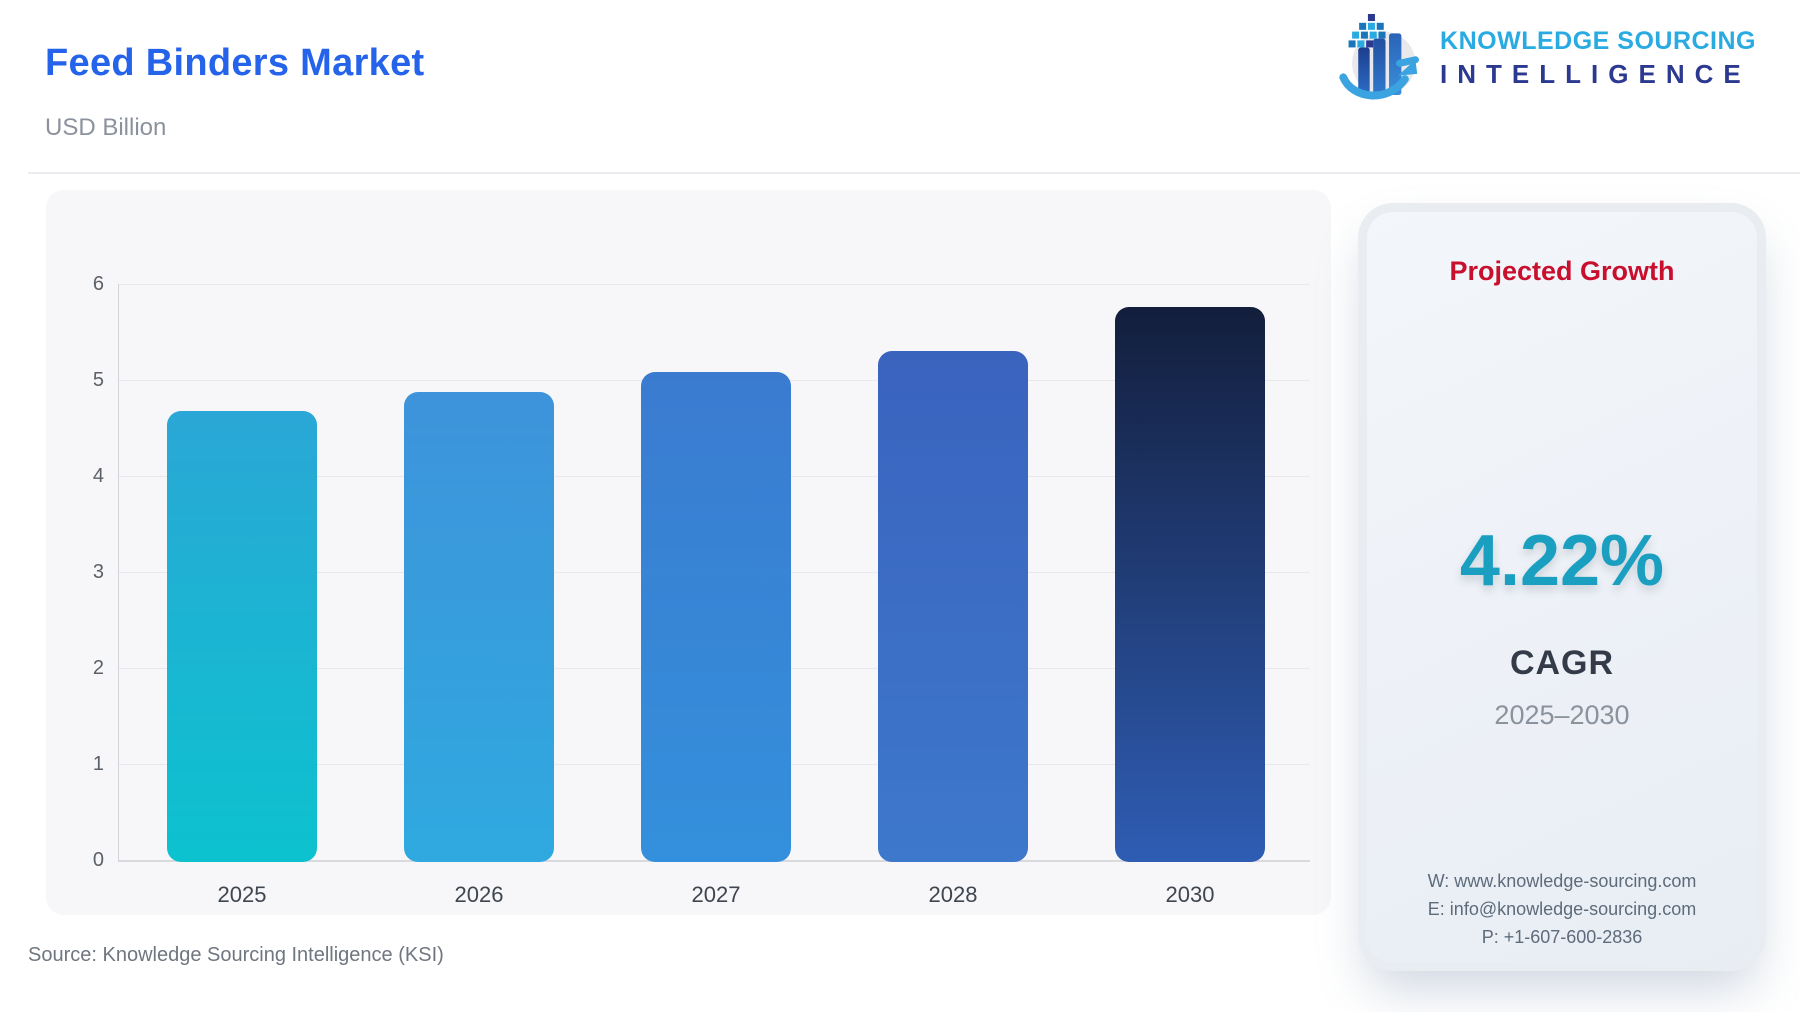 Image resolution: width=1800 pixels, height=1012 pixels. I want to click on x-axis-label-2028: 2028, so click(953, 894).